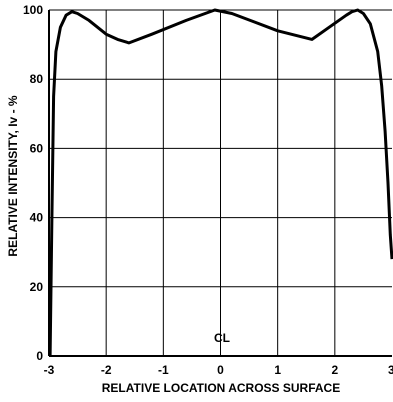 The height and width of the screenshot is (402, 393). What do you see at coordinates (221, 388) in the screenshot?
I see `x-axis-title: RELATIVE LOCATION ACROSS SURFACE` at bounding box center [221, 388].